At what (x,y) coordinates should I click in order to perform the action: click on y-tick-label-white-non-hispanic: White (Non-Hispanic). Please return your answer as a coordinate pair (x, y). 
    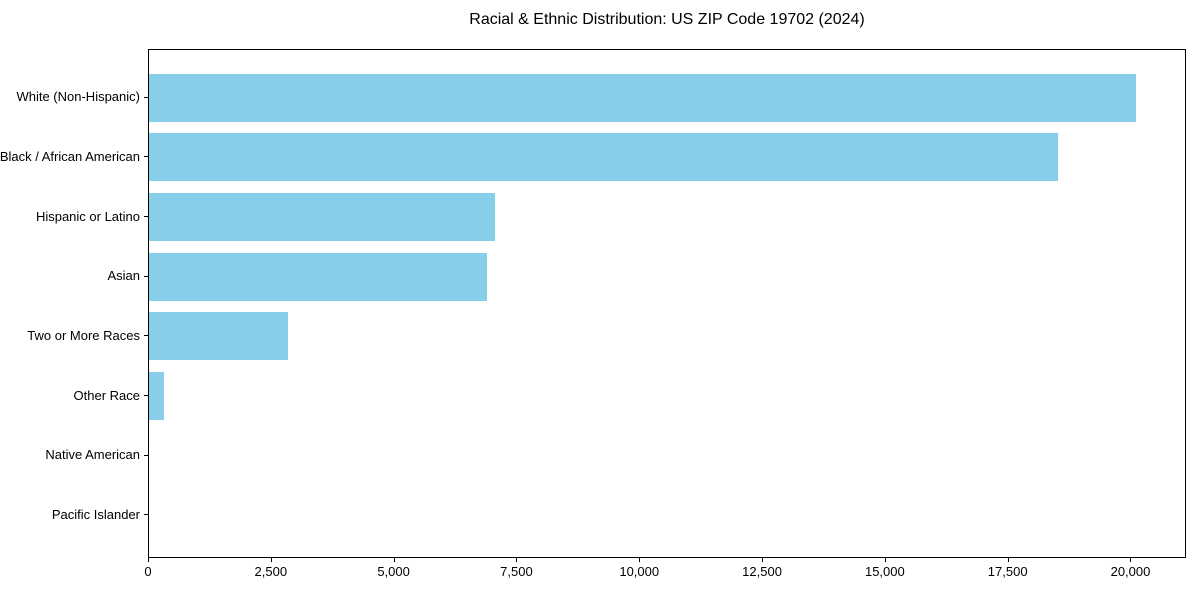
    Looking at the image, I should click on (78, 97).